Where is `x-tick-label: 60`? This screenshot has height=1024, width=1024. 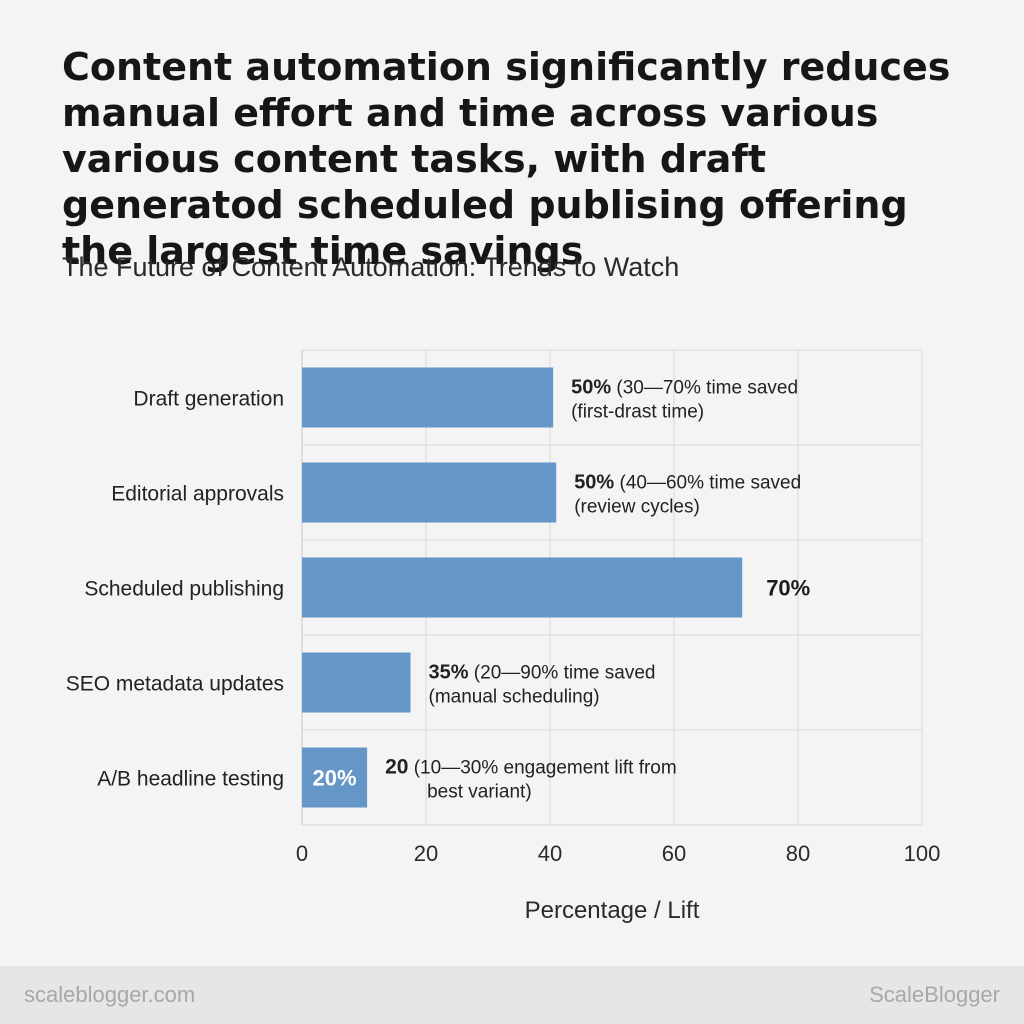 x-tick-label: 60 is located at coordinates (674, 853).